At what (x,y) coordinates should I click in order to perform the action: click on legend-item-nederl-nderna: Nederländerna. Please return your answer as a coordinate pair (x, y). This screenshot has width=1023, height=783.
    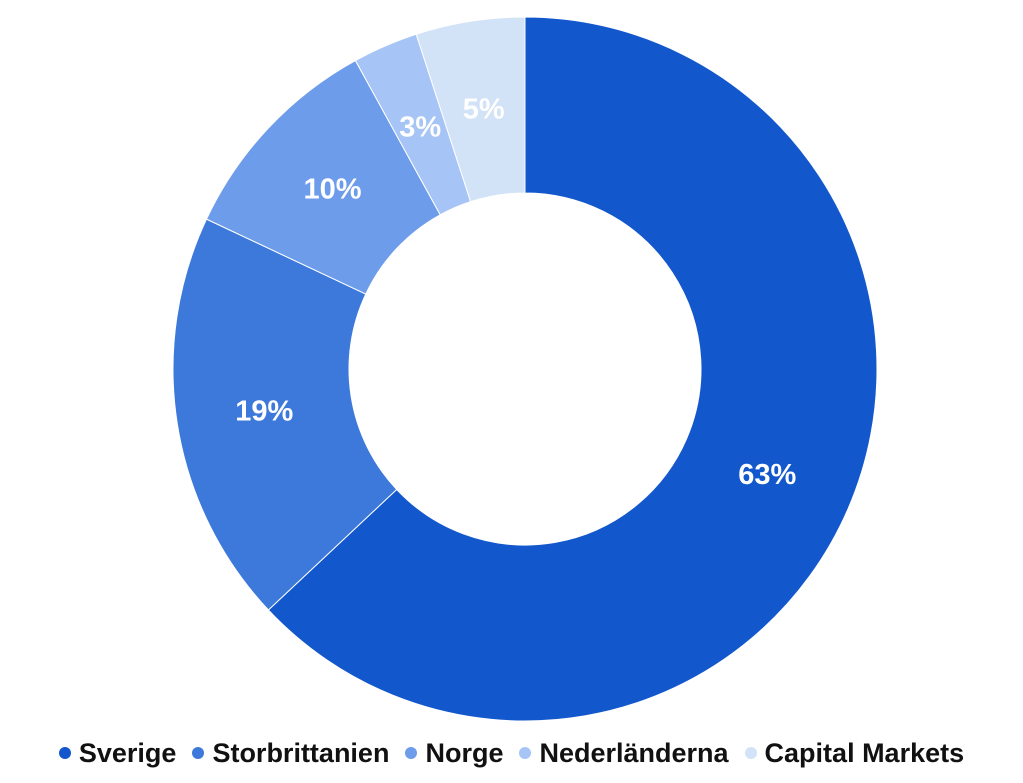
    Looking at the image, I should click on (624, 753).